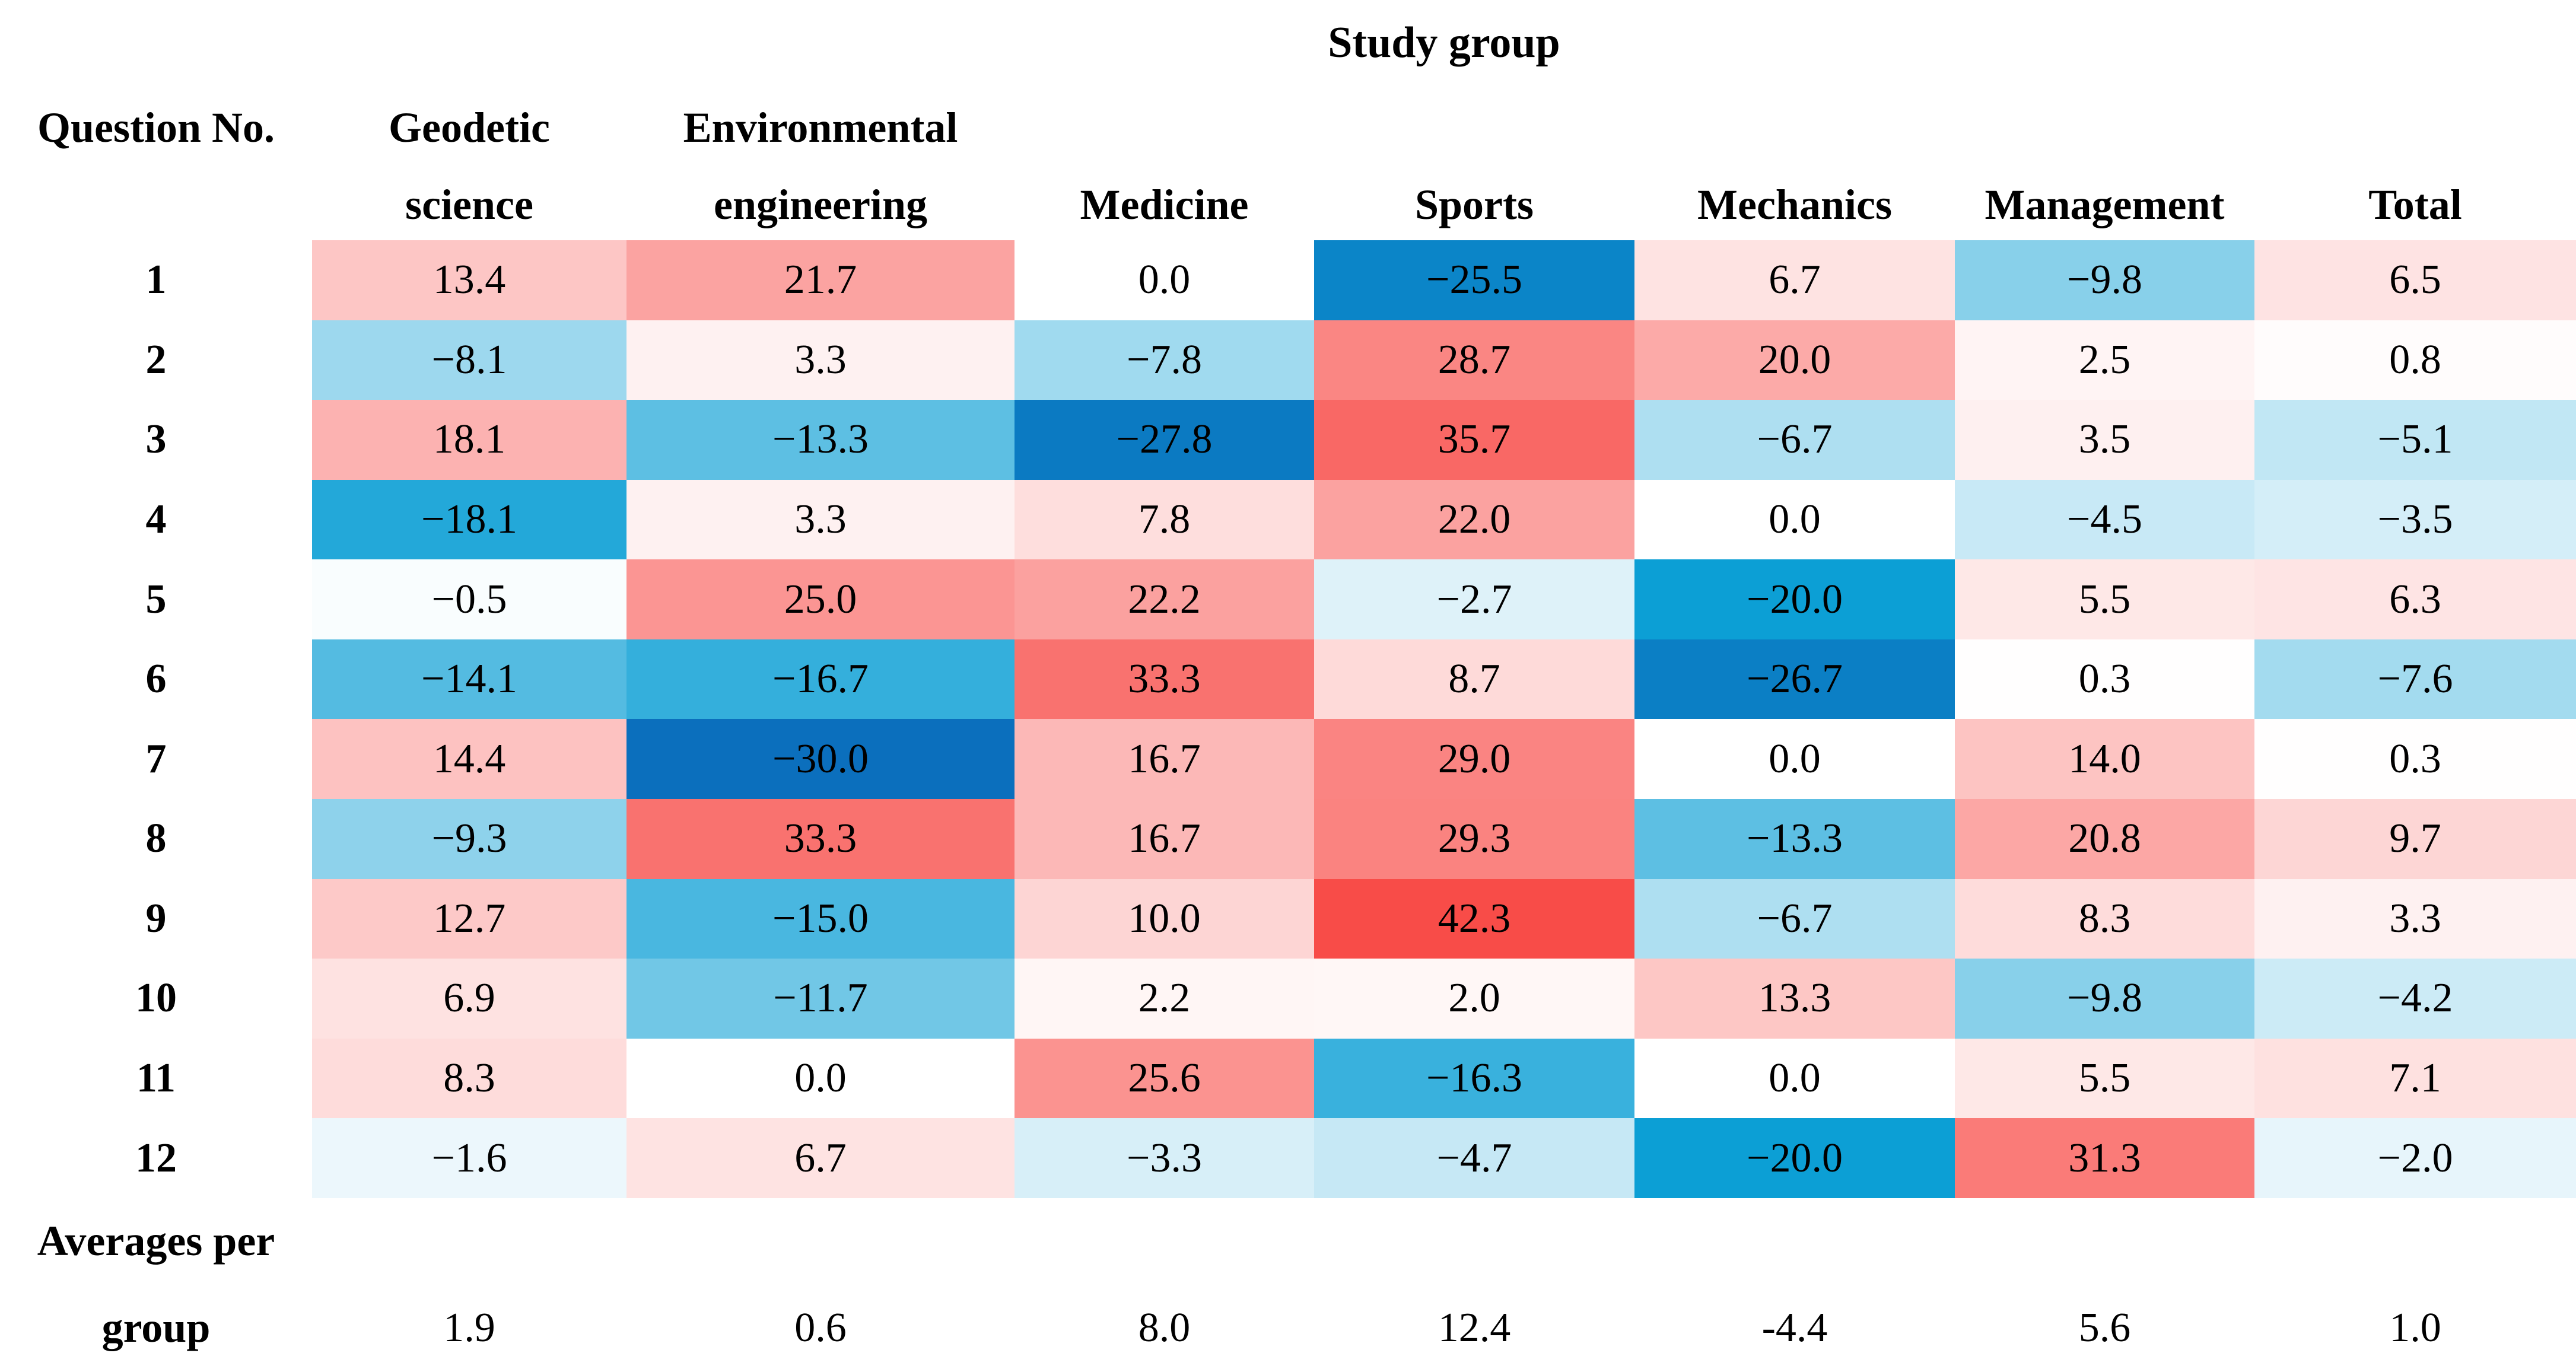 This screenshot has width=2576, height=1372. I want to click on row-label-11: 11, so click(156, 1078).